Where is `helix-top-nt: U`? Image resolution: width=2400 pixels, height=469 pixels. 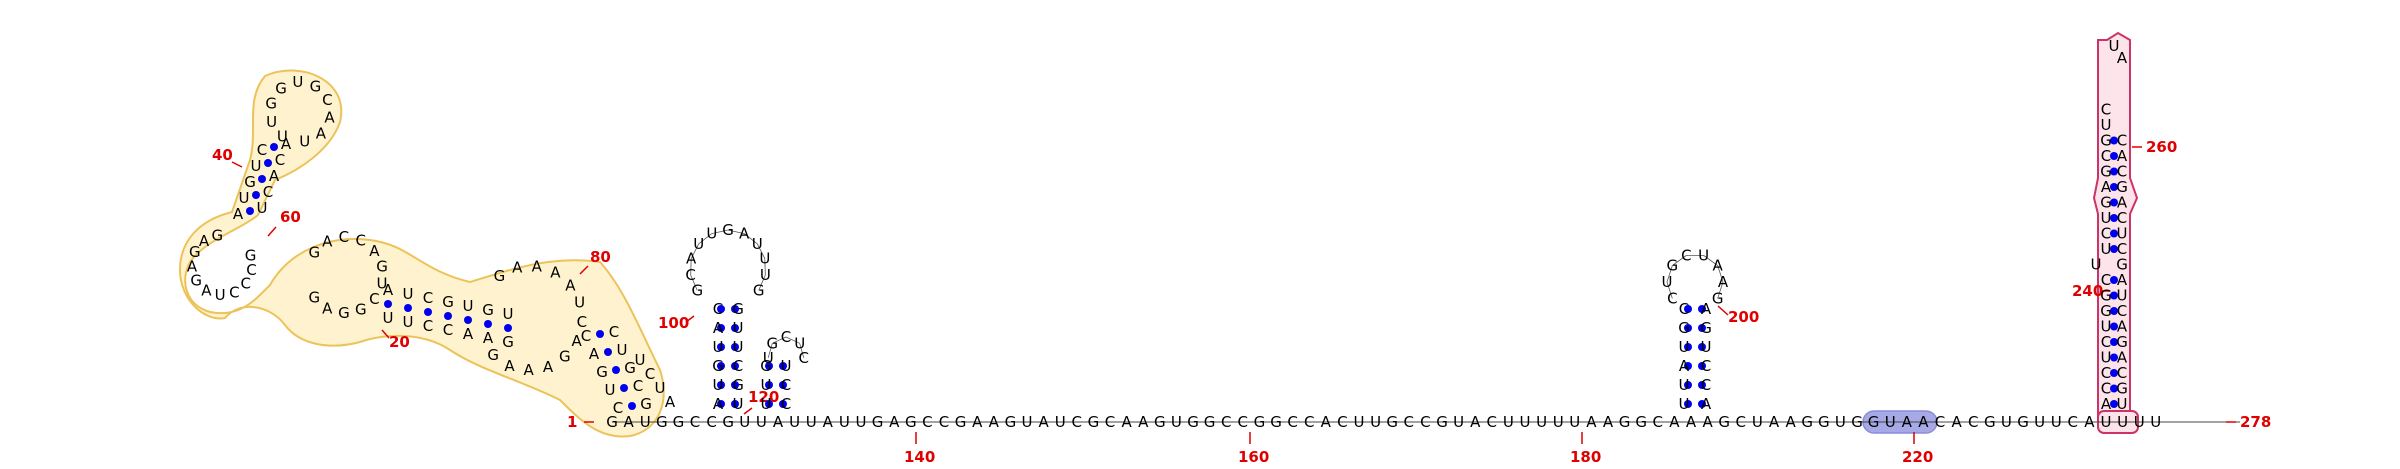
helix-top-nt: U is located at coordinates (508, 314).